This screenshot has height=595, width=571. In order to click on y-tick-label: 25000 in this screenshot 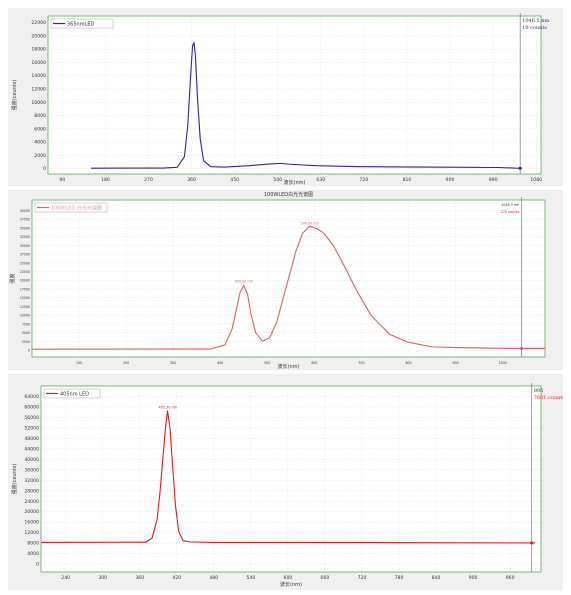, I will do `click(25, 263)`.